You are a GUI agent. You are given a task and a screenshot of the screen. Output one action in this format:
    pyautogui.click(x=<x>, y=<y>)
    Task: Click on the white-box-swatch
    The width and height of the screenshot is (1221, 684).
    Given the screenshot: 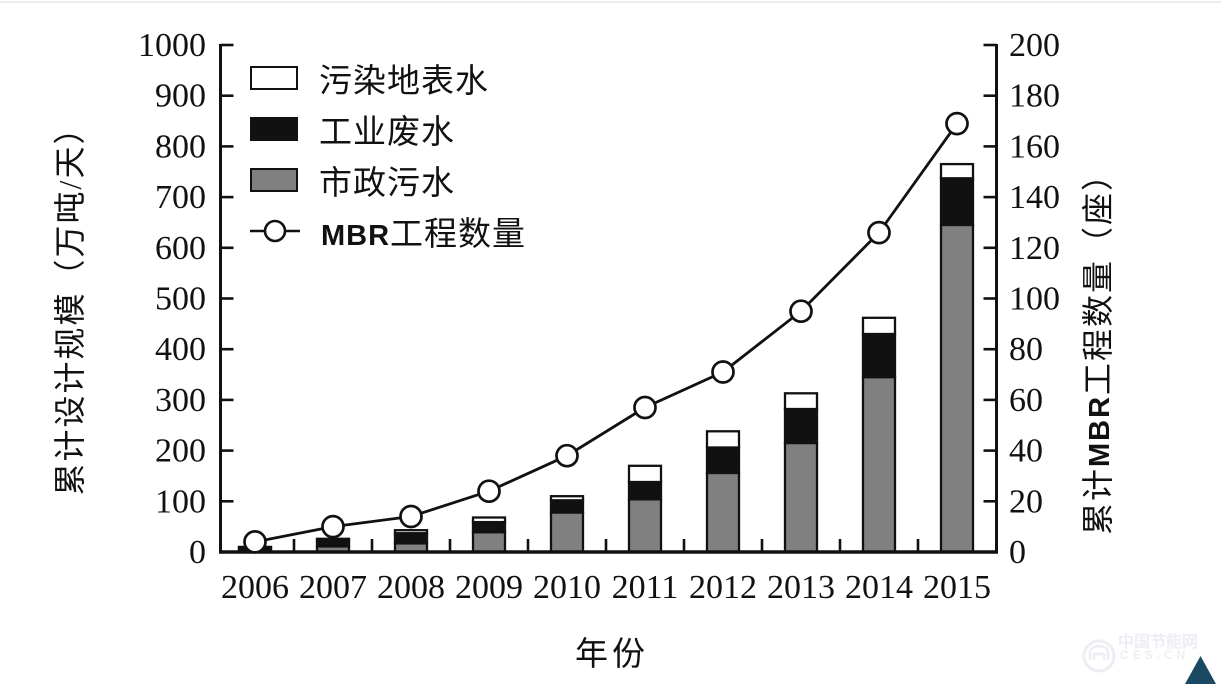 What is the action you would take?
    pyautogui.click(x=274, y=77)
    